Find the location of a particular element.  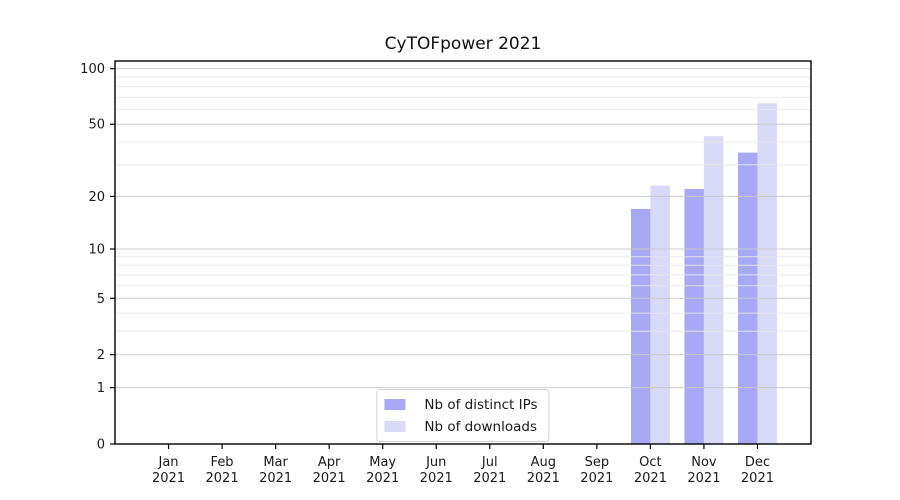

bar-oct-distinct-ips is located at coordinates (640, 326).